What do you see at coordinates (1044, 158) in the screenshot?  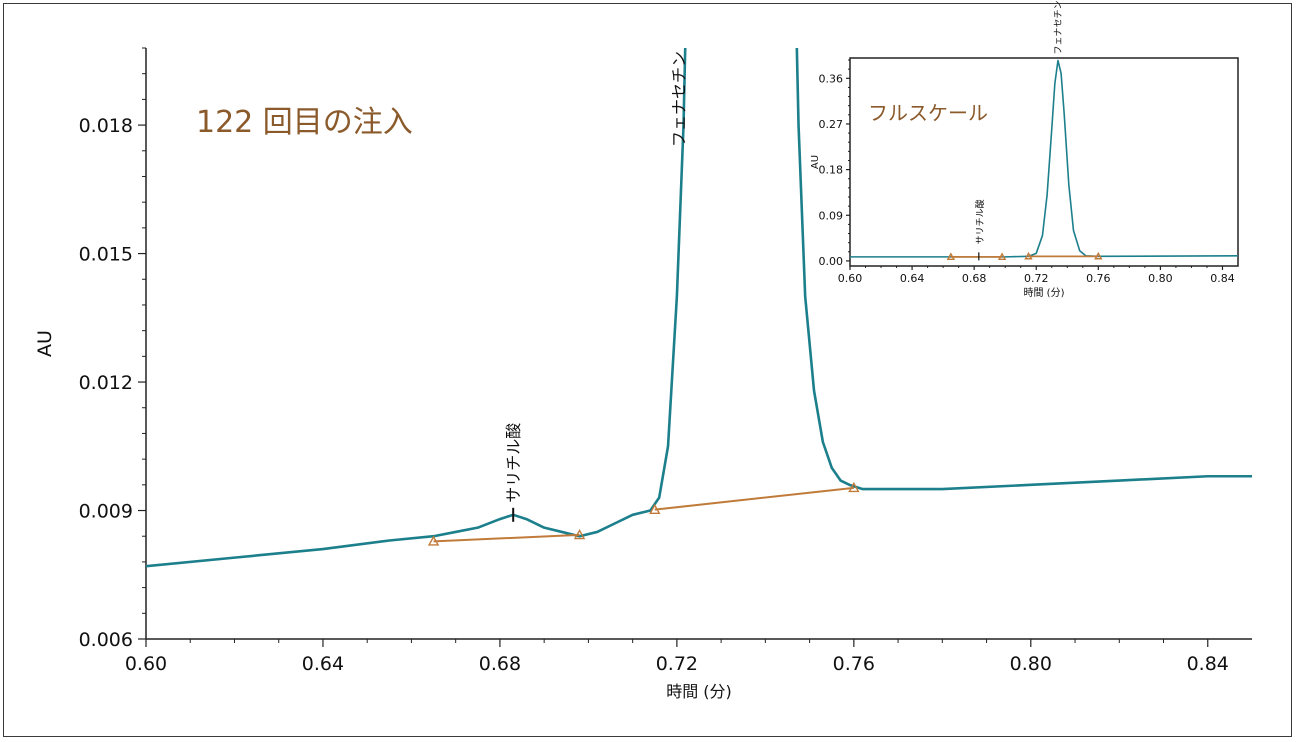 I see `chromatogram-trace` at bounding box center [1044, 158].